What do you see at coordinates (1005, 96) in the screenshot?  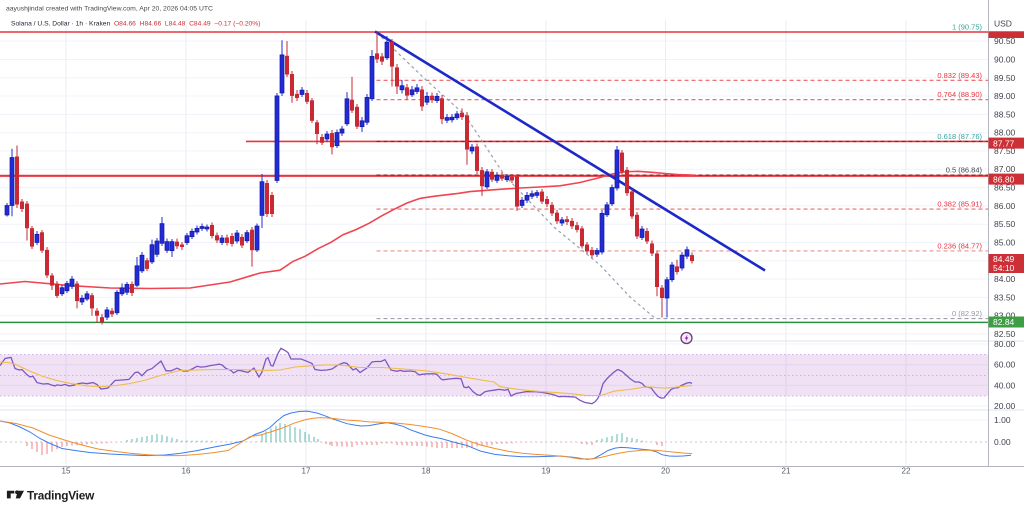 I see `svg-text: 89.00` at bounding box center [1005, 96].